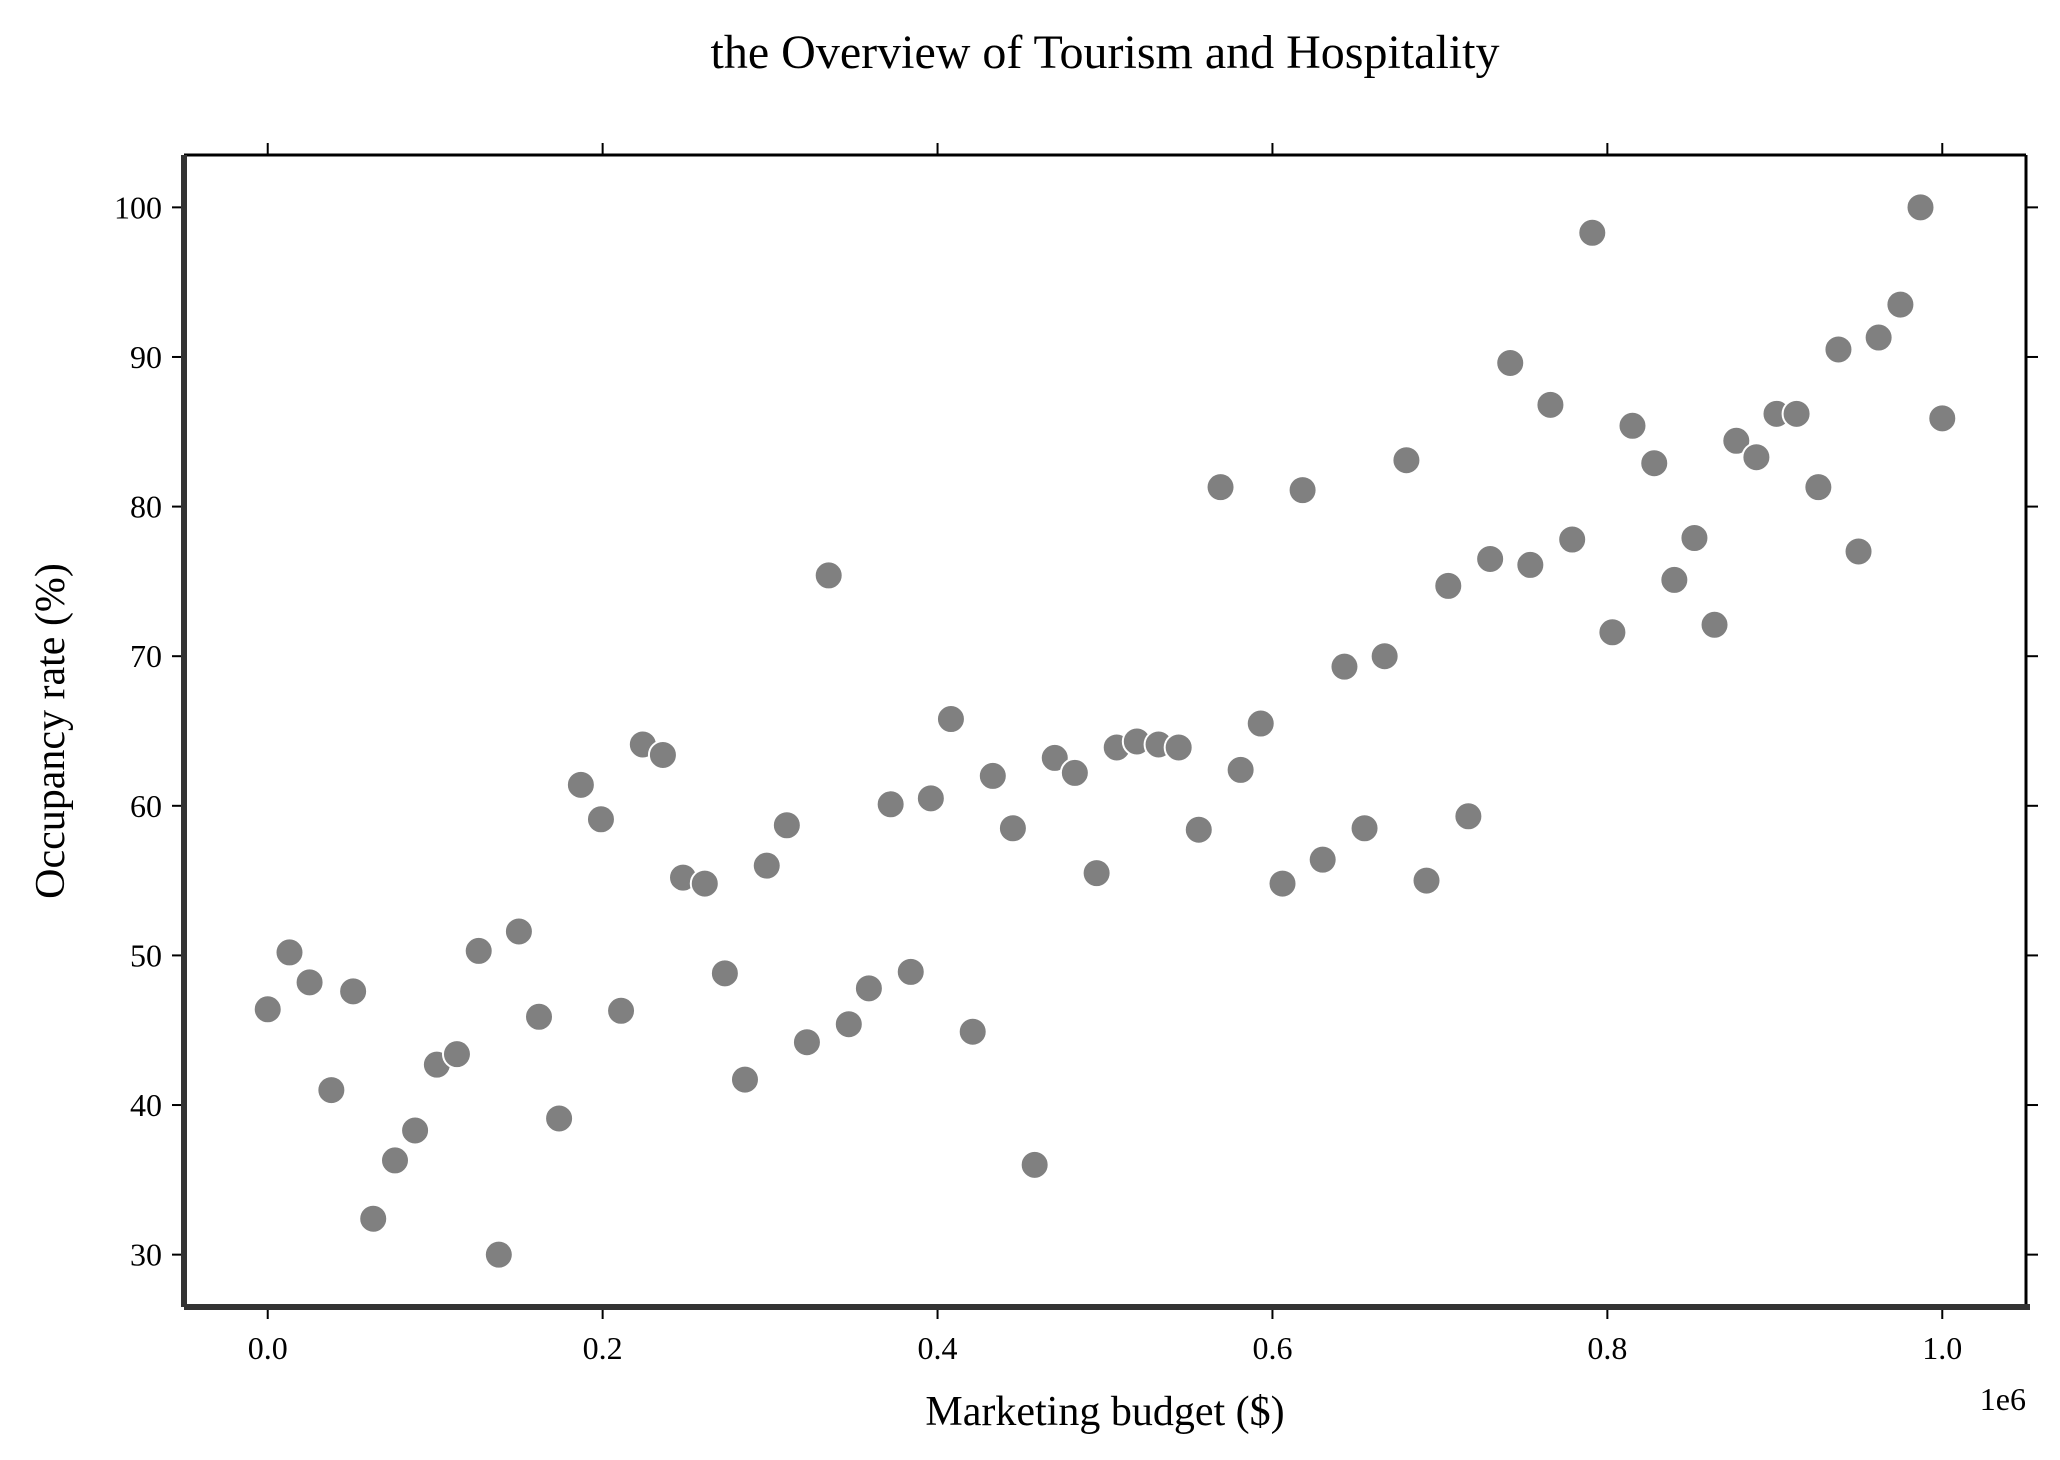 This screenshot has height=1460, width=2060. I want to click on x-axis-label: Marketing budget ($), so click(1104, 1412).